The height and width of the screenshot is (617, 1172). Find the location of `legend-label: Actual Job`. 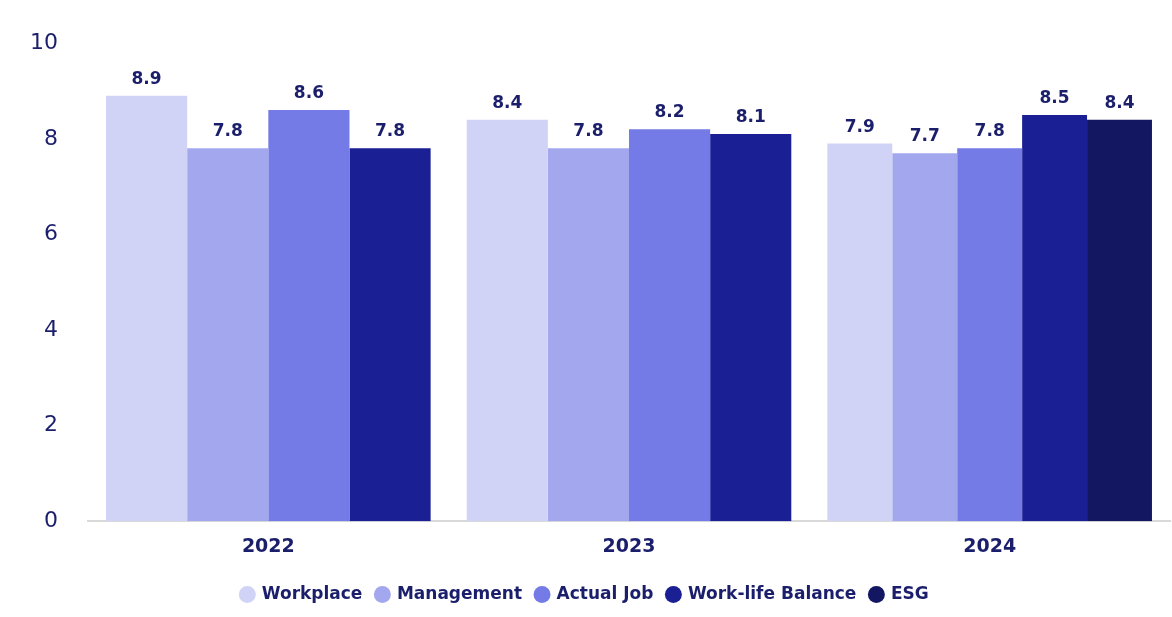

legend-label: Actual Job is located at coordinates (605, 592).